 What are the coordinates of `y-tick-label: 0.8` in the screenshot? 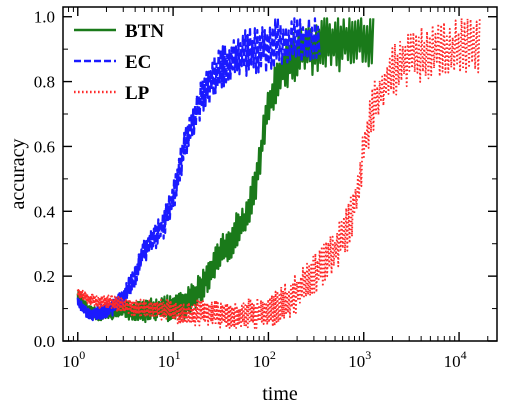 It's located at (44, 82).